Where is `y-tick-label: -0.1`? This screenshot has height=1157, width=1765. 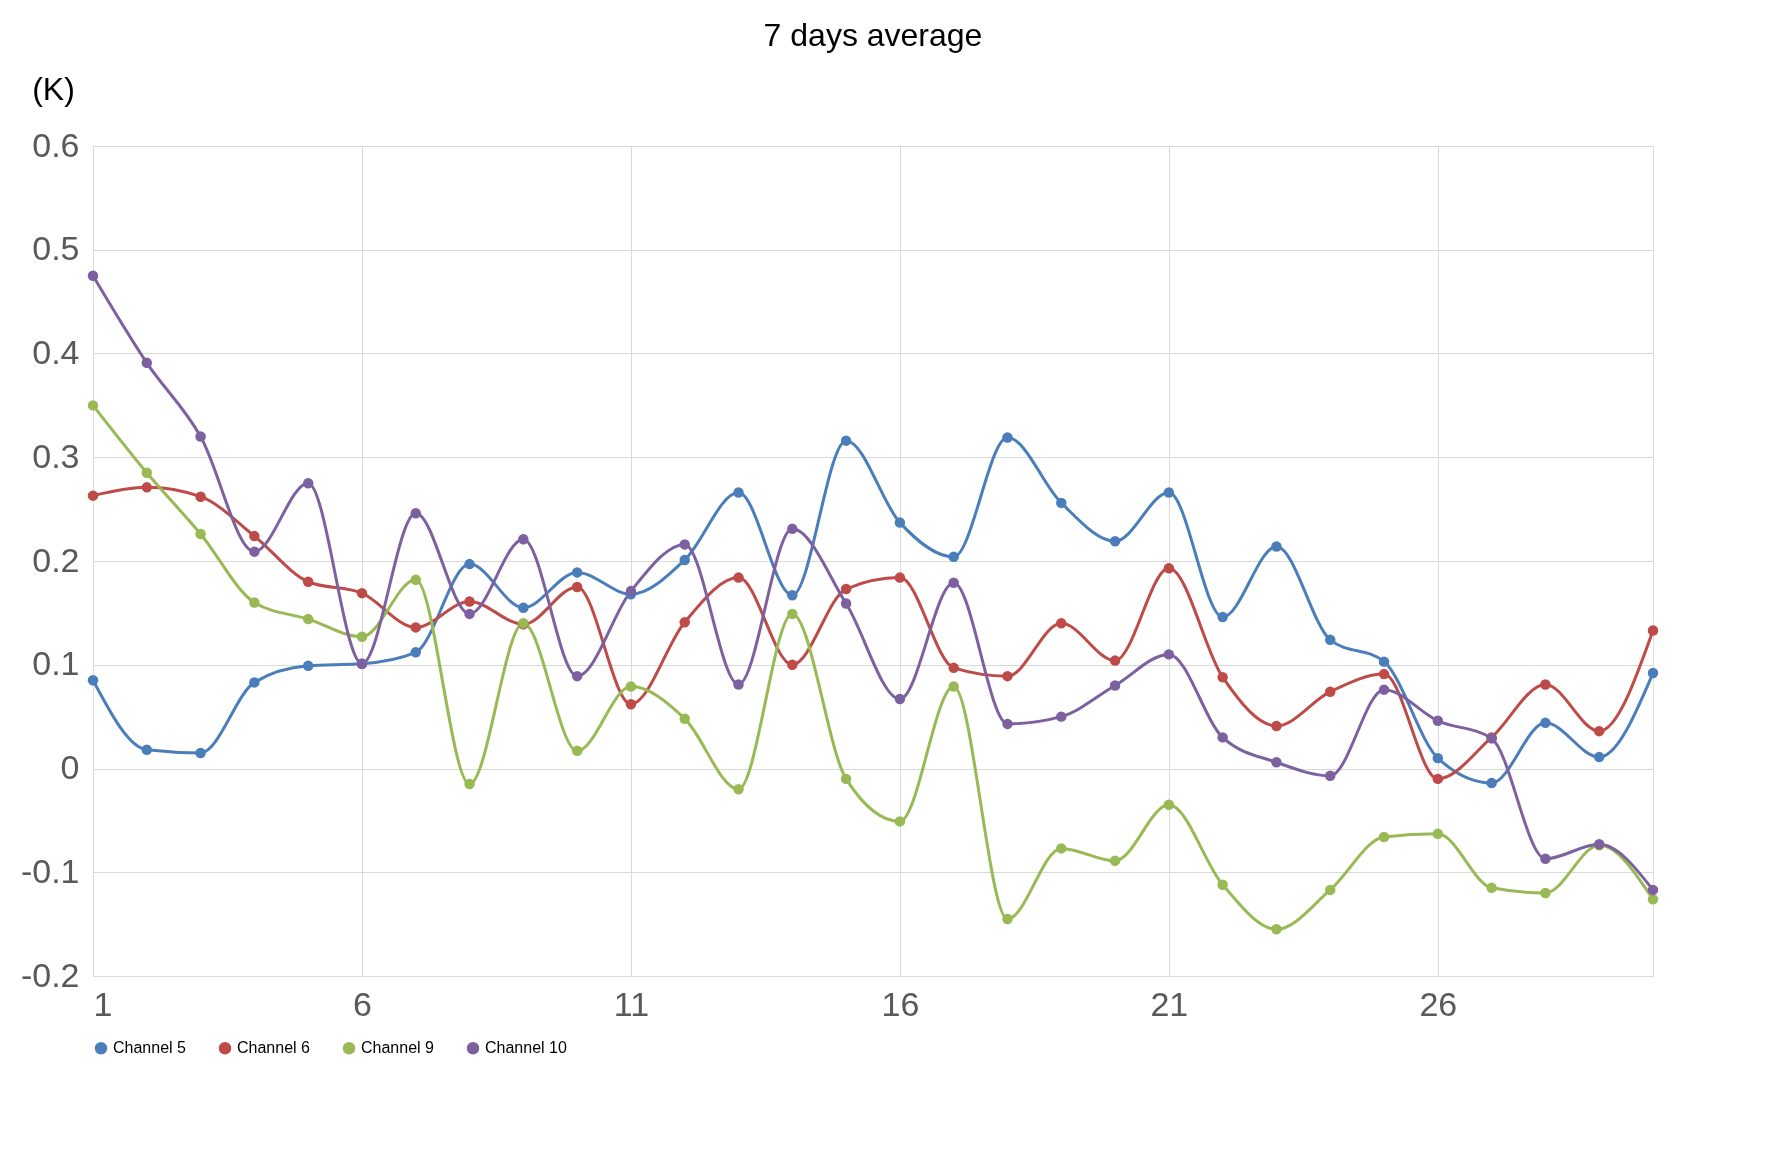 y-tick-label: -0.1 is located at coordinates (50, 870).